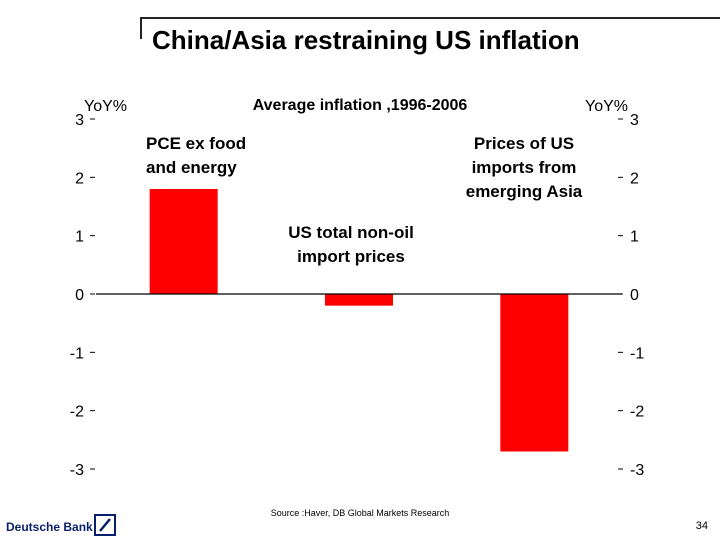  I want to click on y-tick-label-left: 0, so click(79, 295).